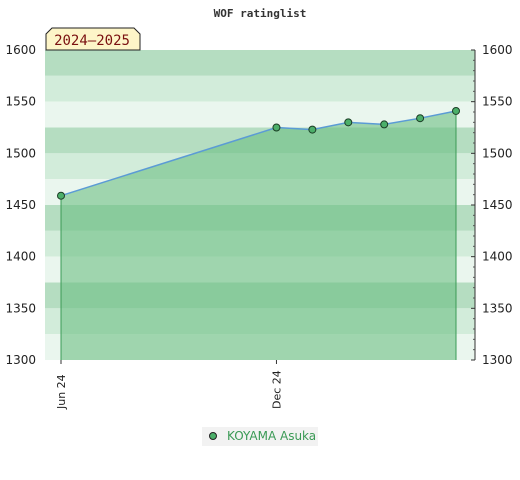 This screenshot has width=520, height=480. I want to click on year-badge-label: 2024–2025, so click(92, 41).